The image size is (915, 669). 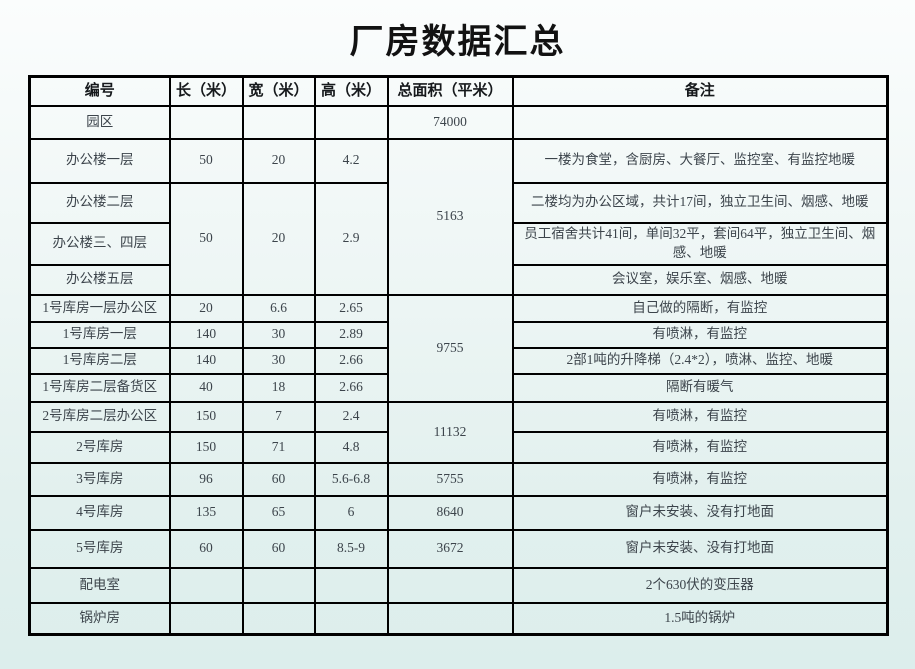 I want to click on cell-length: 96, so click(x=206, y=479).